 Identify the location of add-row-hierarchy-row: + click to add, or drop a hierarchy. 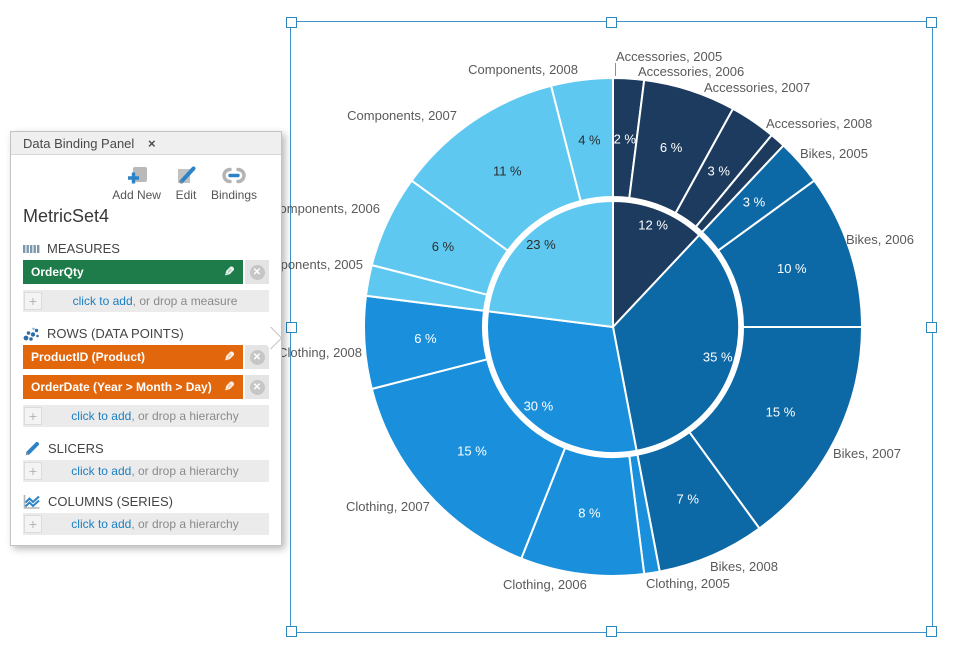
(146, 416).